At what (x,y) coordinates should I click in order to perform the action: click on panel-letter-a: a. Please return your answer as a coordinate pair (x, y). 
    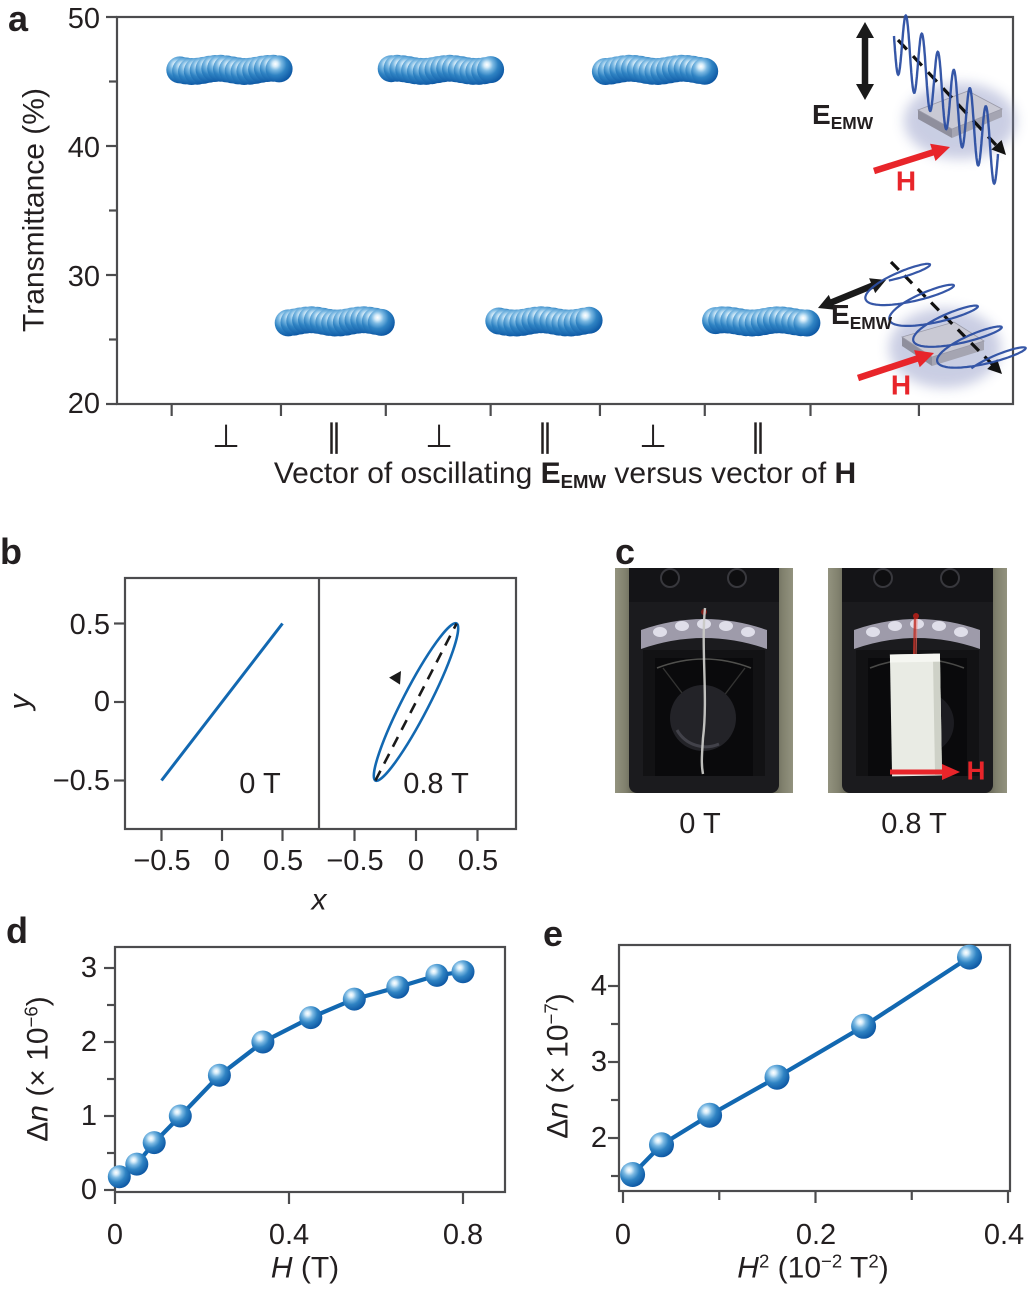
    Looking at the image, I should click on (18, 19).